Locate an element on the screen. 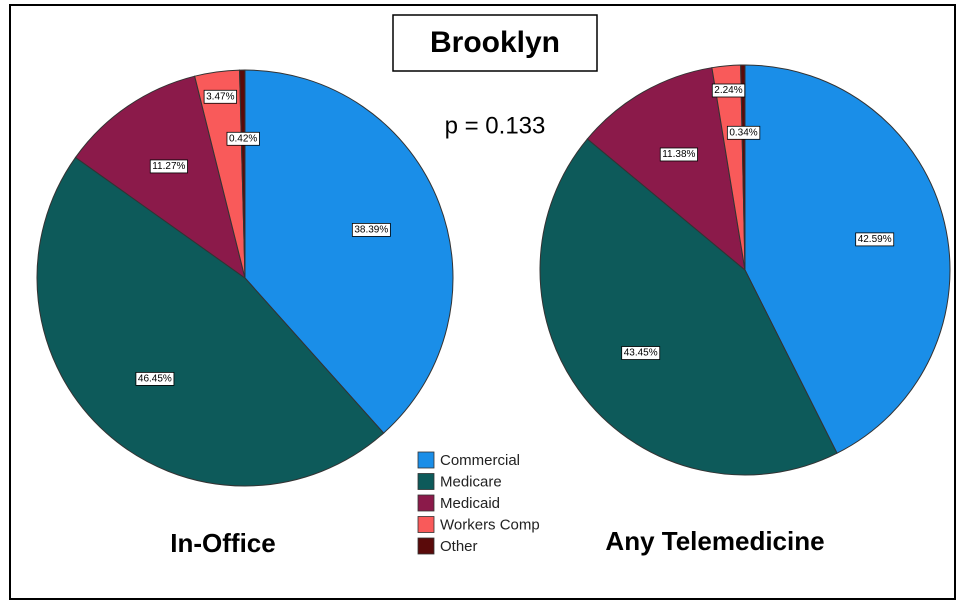  value-label-text: 42.59% is located at coordinates (875, 239).